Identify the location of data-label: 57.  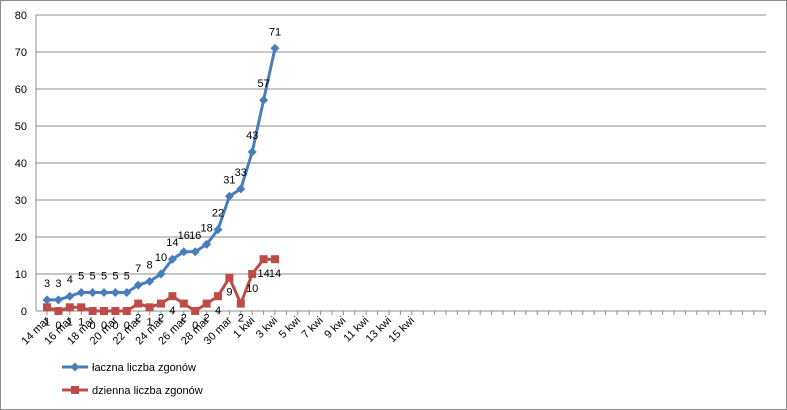
(263, 84).